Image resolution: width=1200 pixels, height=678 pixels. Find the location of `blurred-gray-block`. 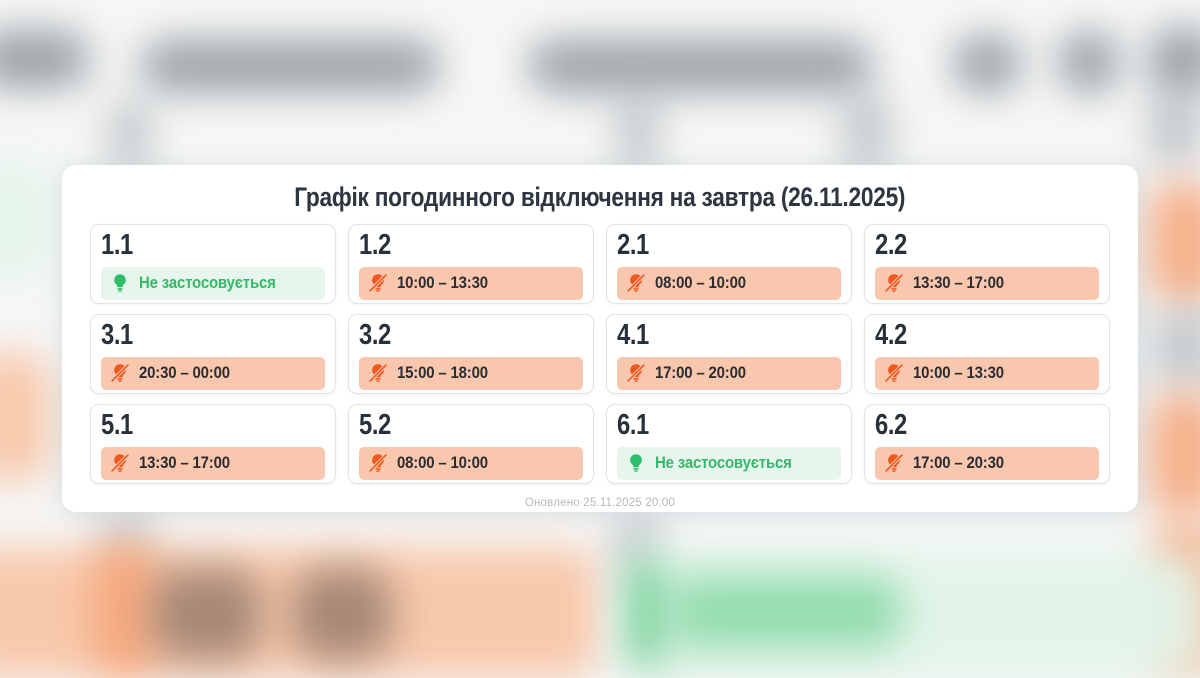

blurred-gray-block is located at coordinates (1175, 348).